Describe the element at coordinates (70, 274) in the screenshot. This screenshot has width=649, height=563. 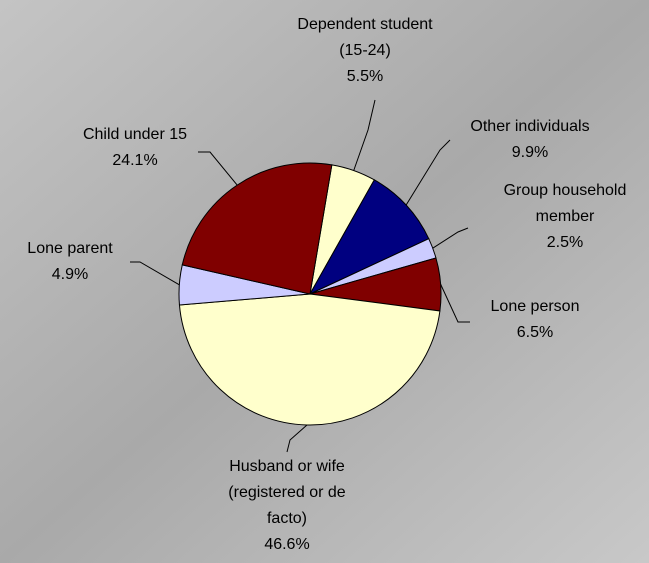
I see `value-label: 4.9%` at that location.